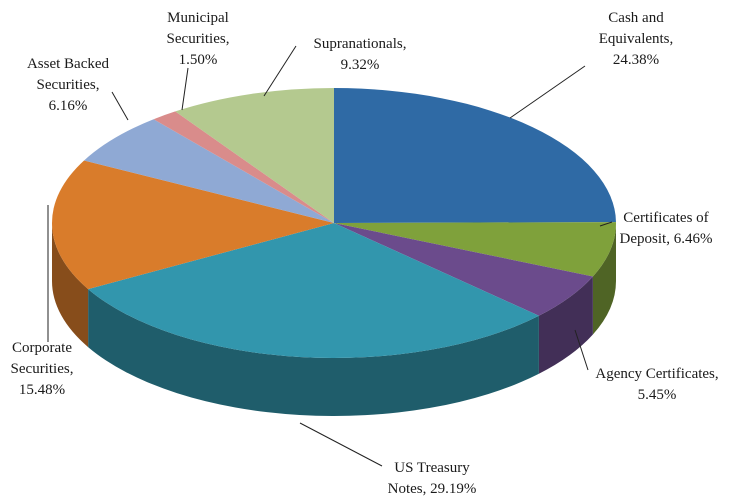 Image resolution: width=740 pixels, height=500 pixels. I want to click on value-label: 1.50%, so click(198, 60).